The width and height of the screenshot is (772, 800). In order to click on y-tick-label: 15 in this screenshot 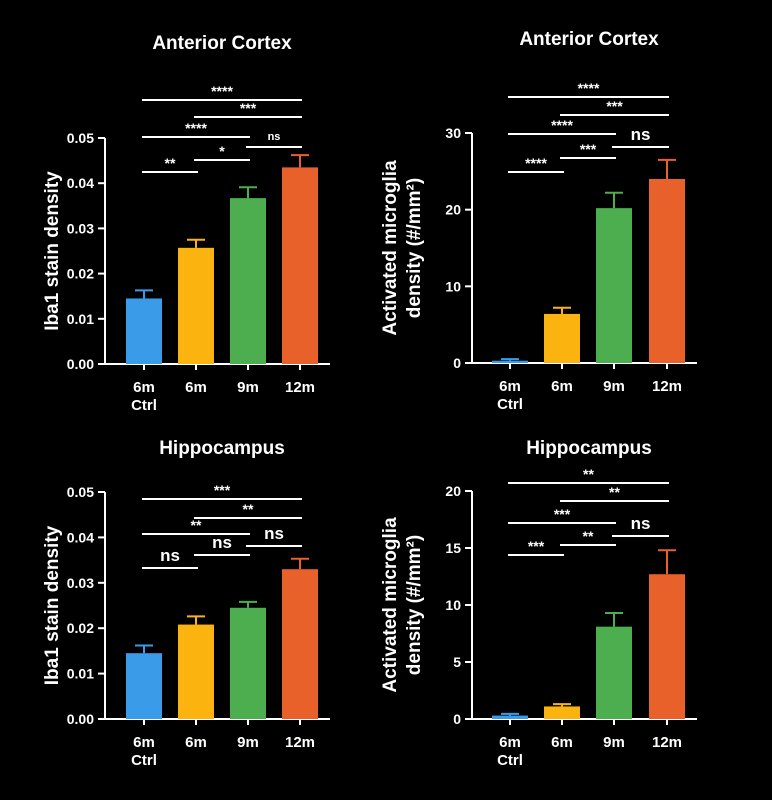, I will do `click(453, 548)`.